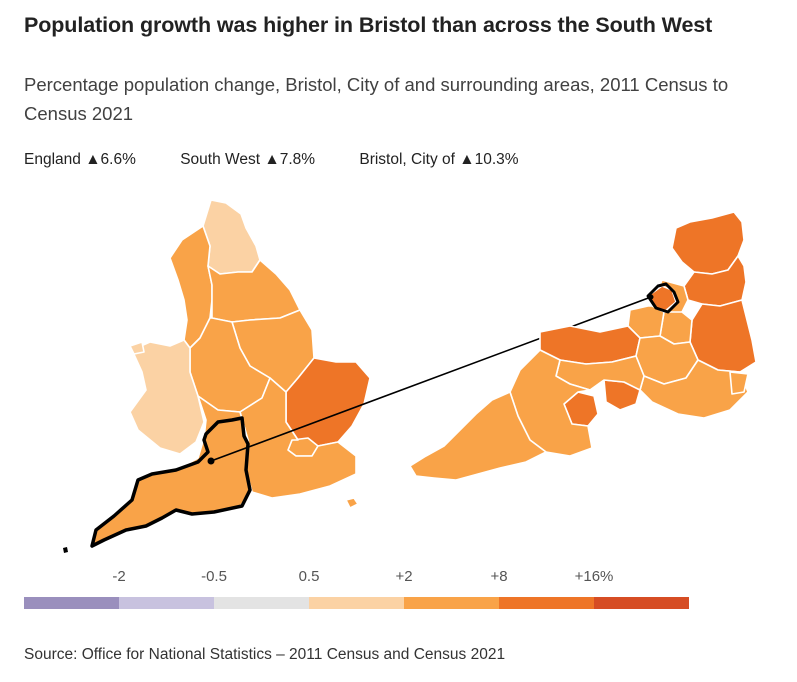 This screenshot has width=797, height=682. What do you see at coordinates (439, 159) in the screenshot?
I see `stat-bristol: Bristol, City of ▲10.3%` at bounding box center [439, 159].